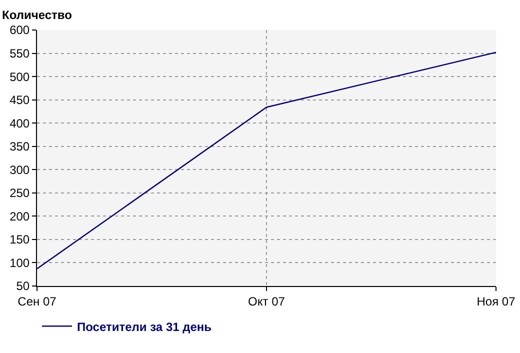 This screenshot has height=353, width=520. What do you see at coordinates (37, 301) in the screenshot?
I see `x-tick-label: Сен 07` at bounding box center [37, 301].